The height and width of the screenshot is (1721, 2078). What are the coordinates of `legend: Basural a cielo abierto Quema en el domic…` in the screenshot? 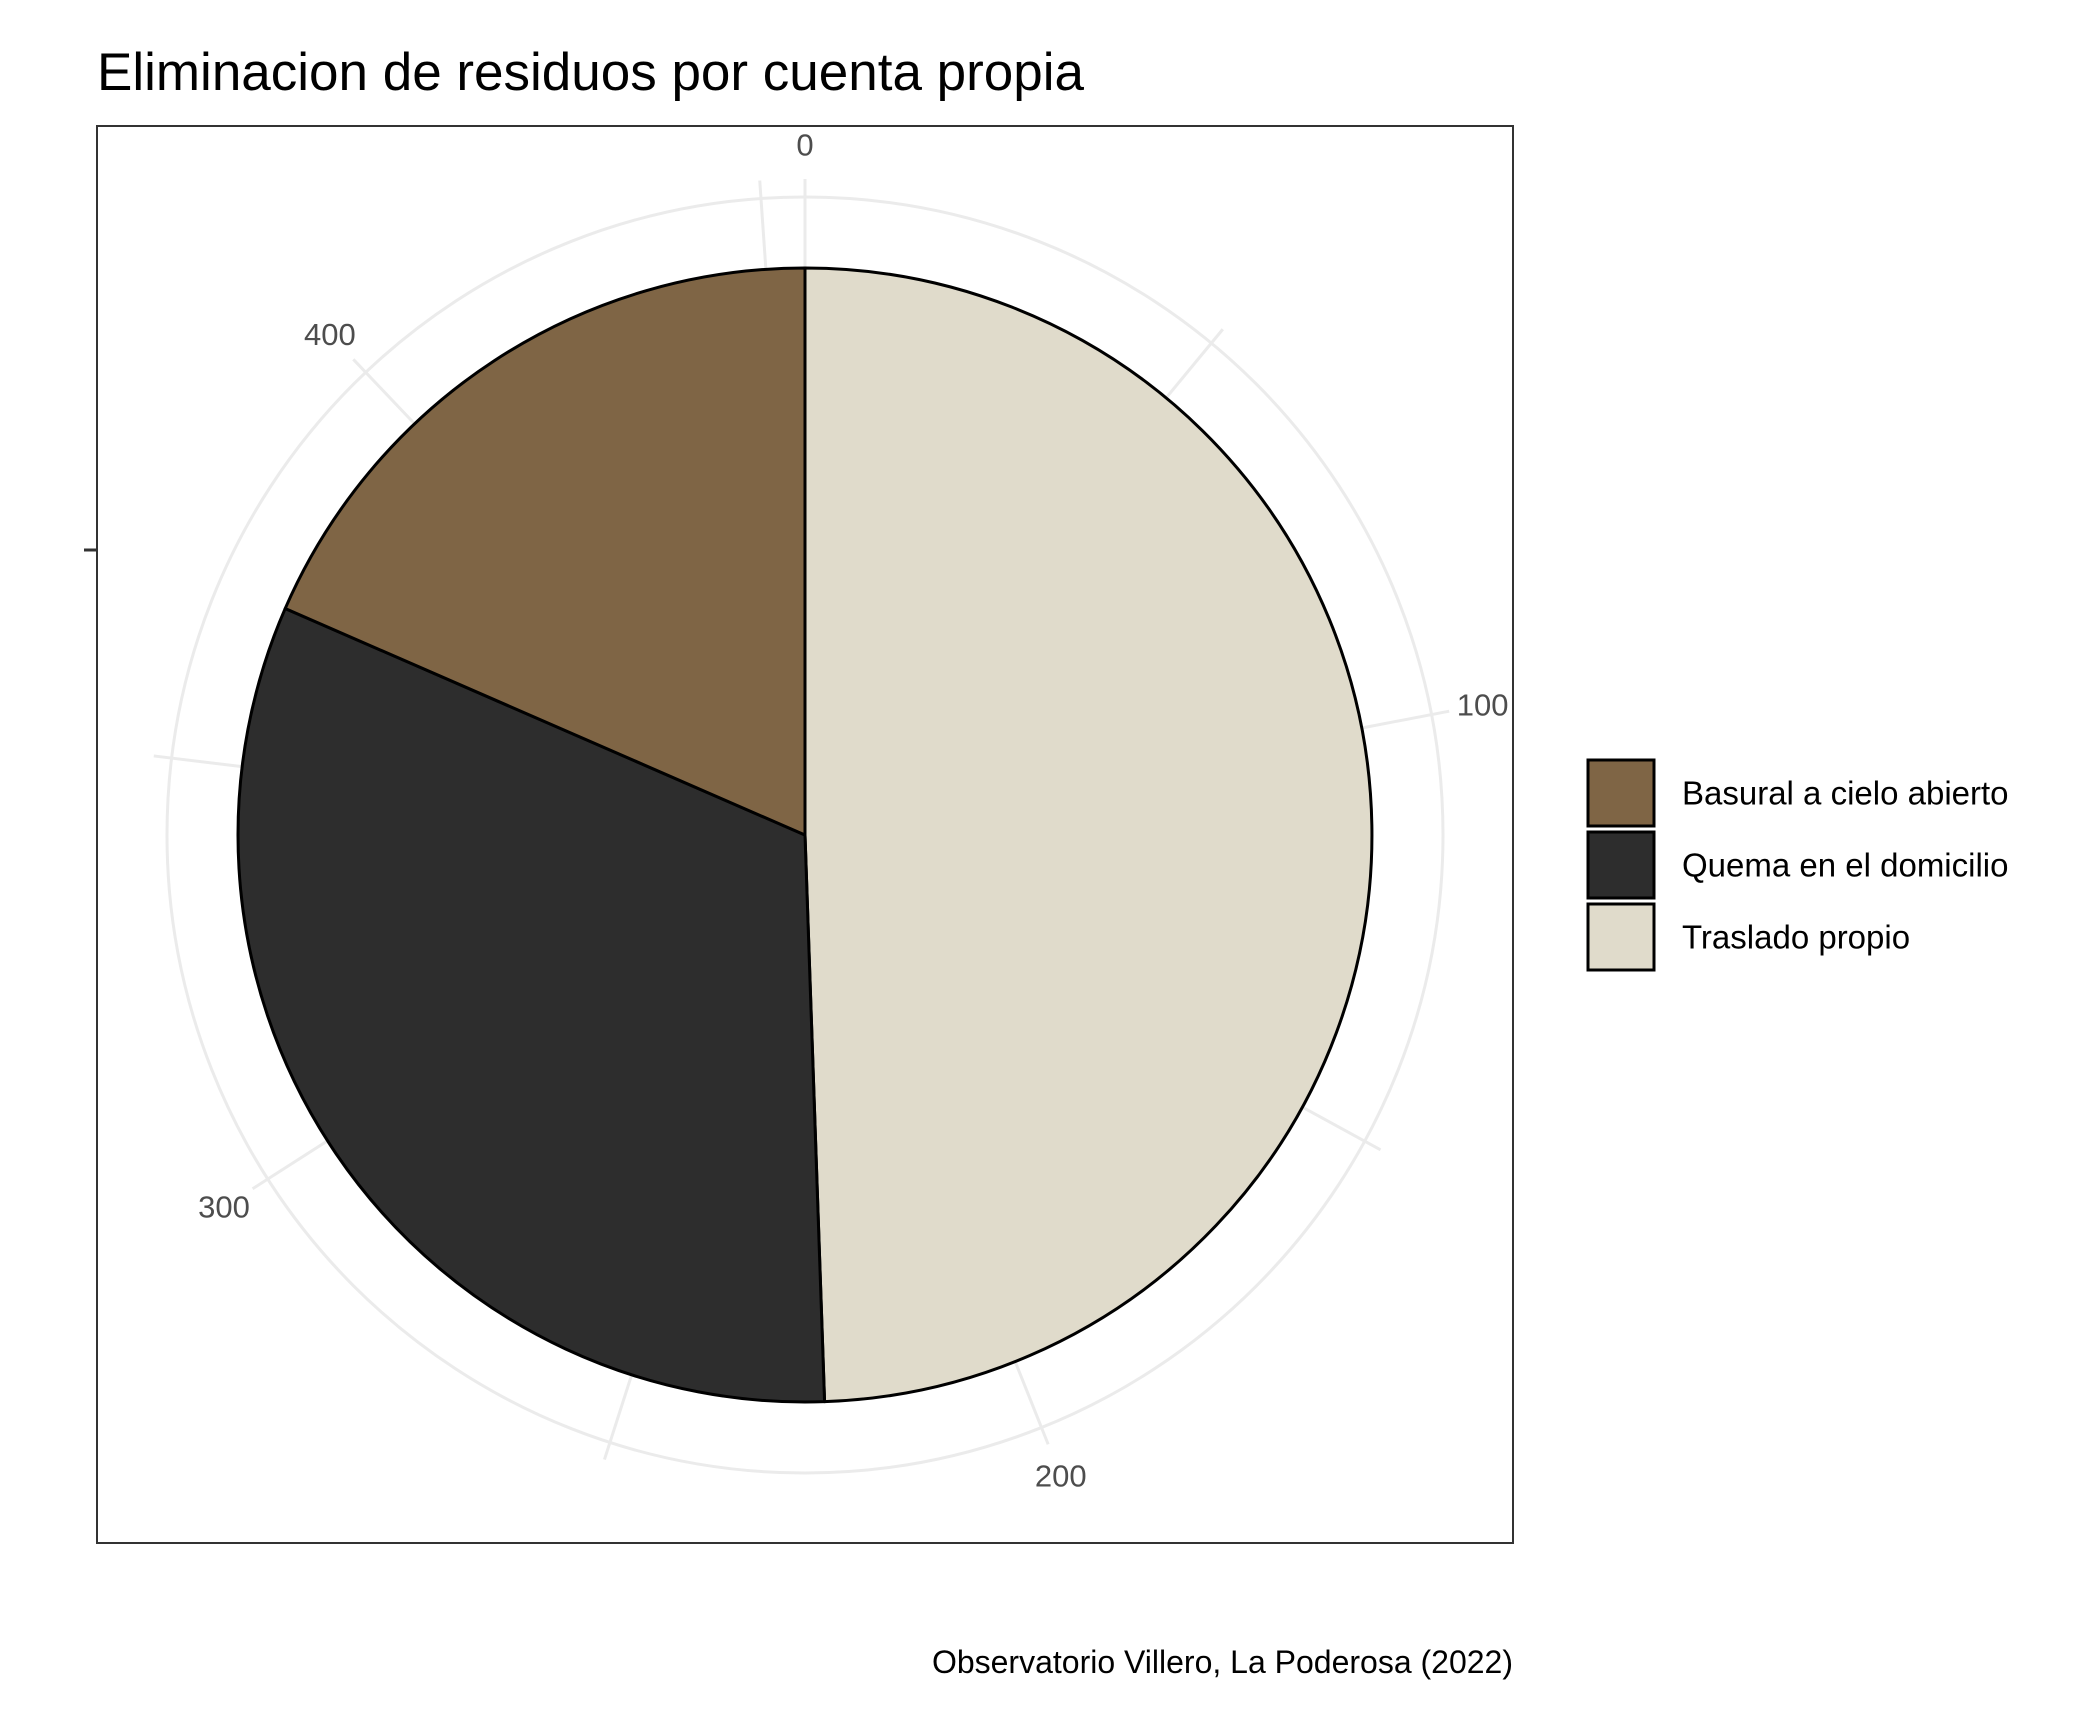 It's located at (1797, 865).